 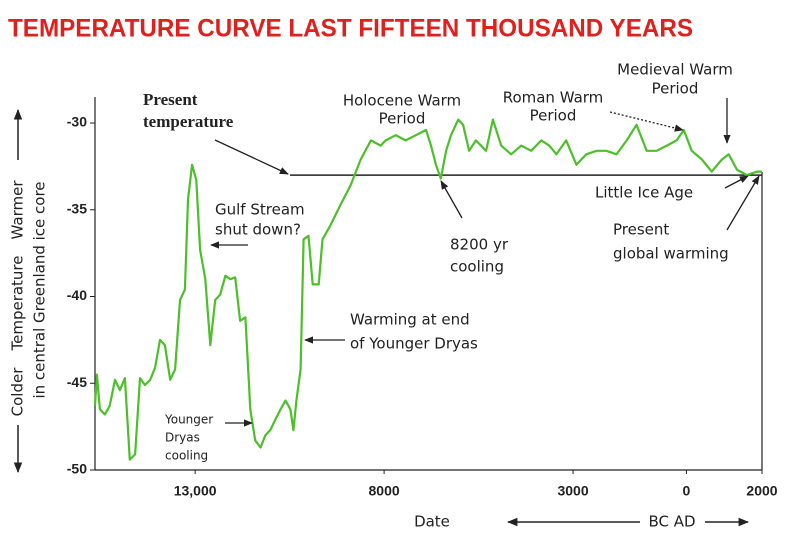 I want to click on y-tick-label: -35, so click(x=77, y=208).